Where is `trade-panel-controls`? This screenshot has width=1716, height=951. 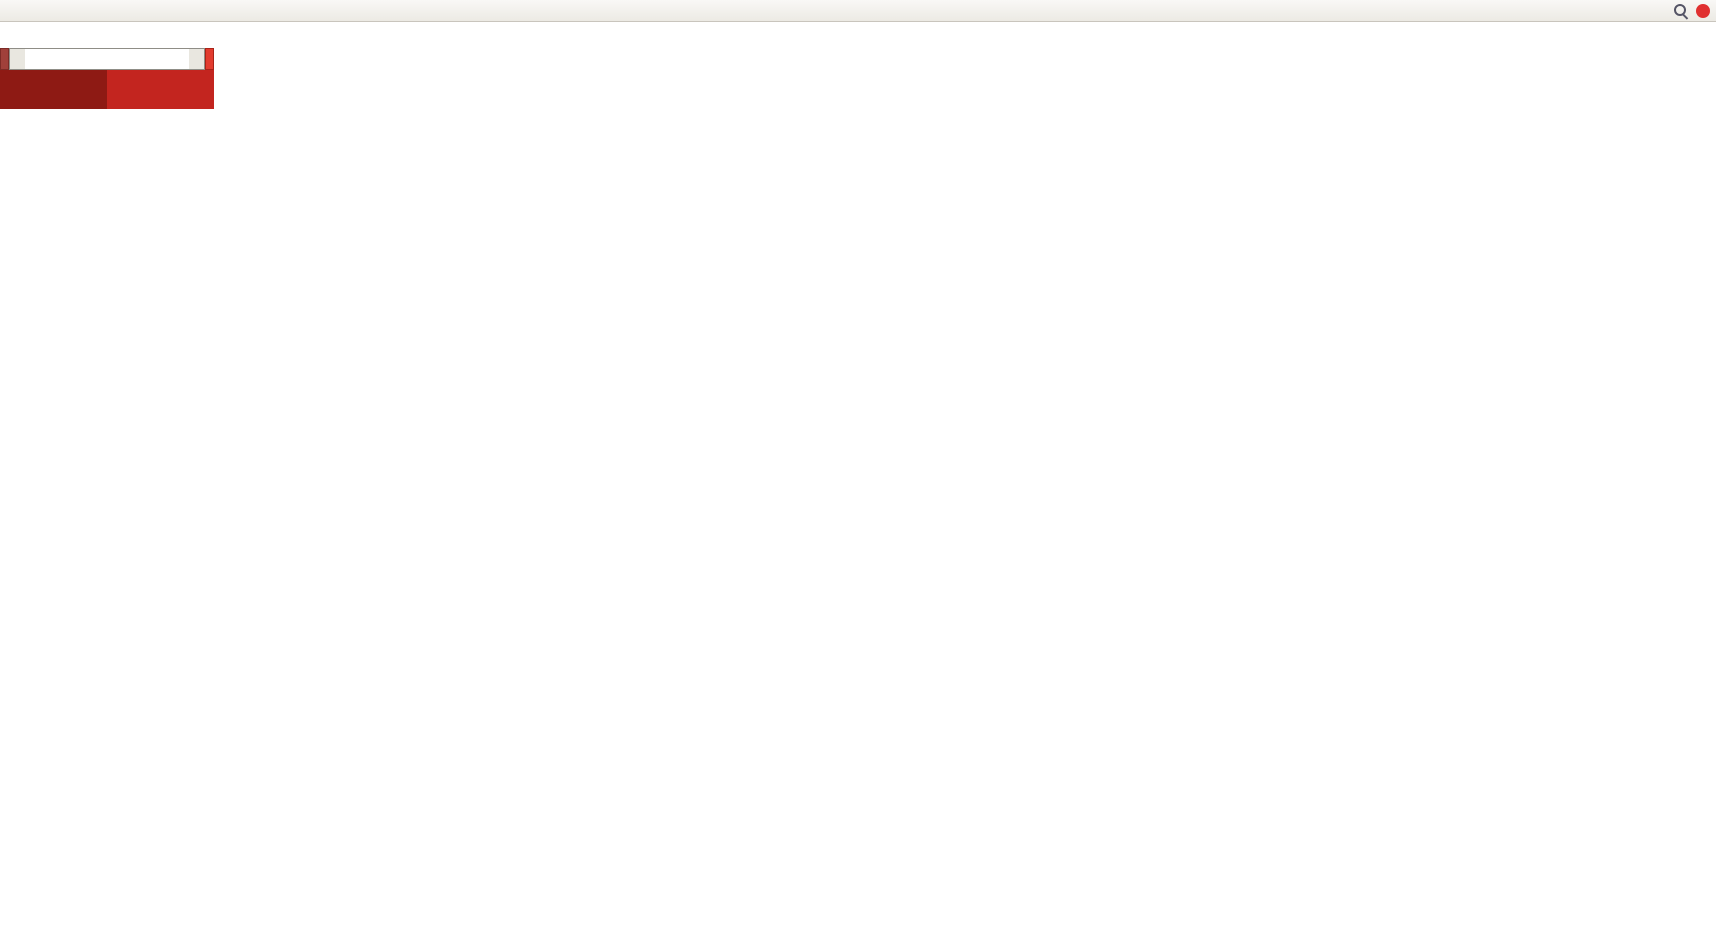 trade-panel-controls is located at coordinates (107, 59).